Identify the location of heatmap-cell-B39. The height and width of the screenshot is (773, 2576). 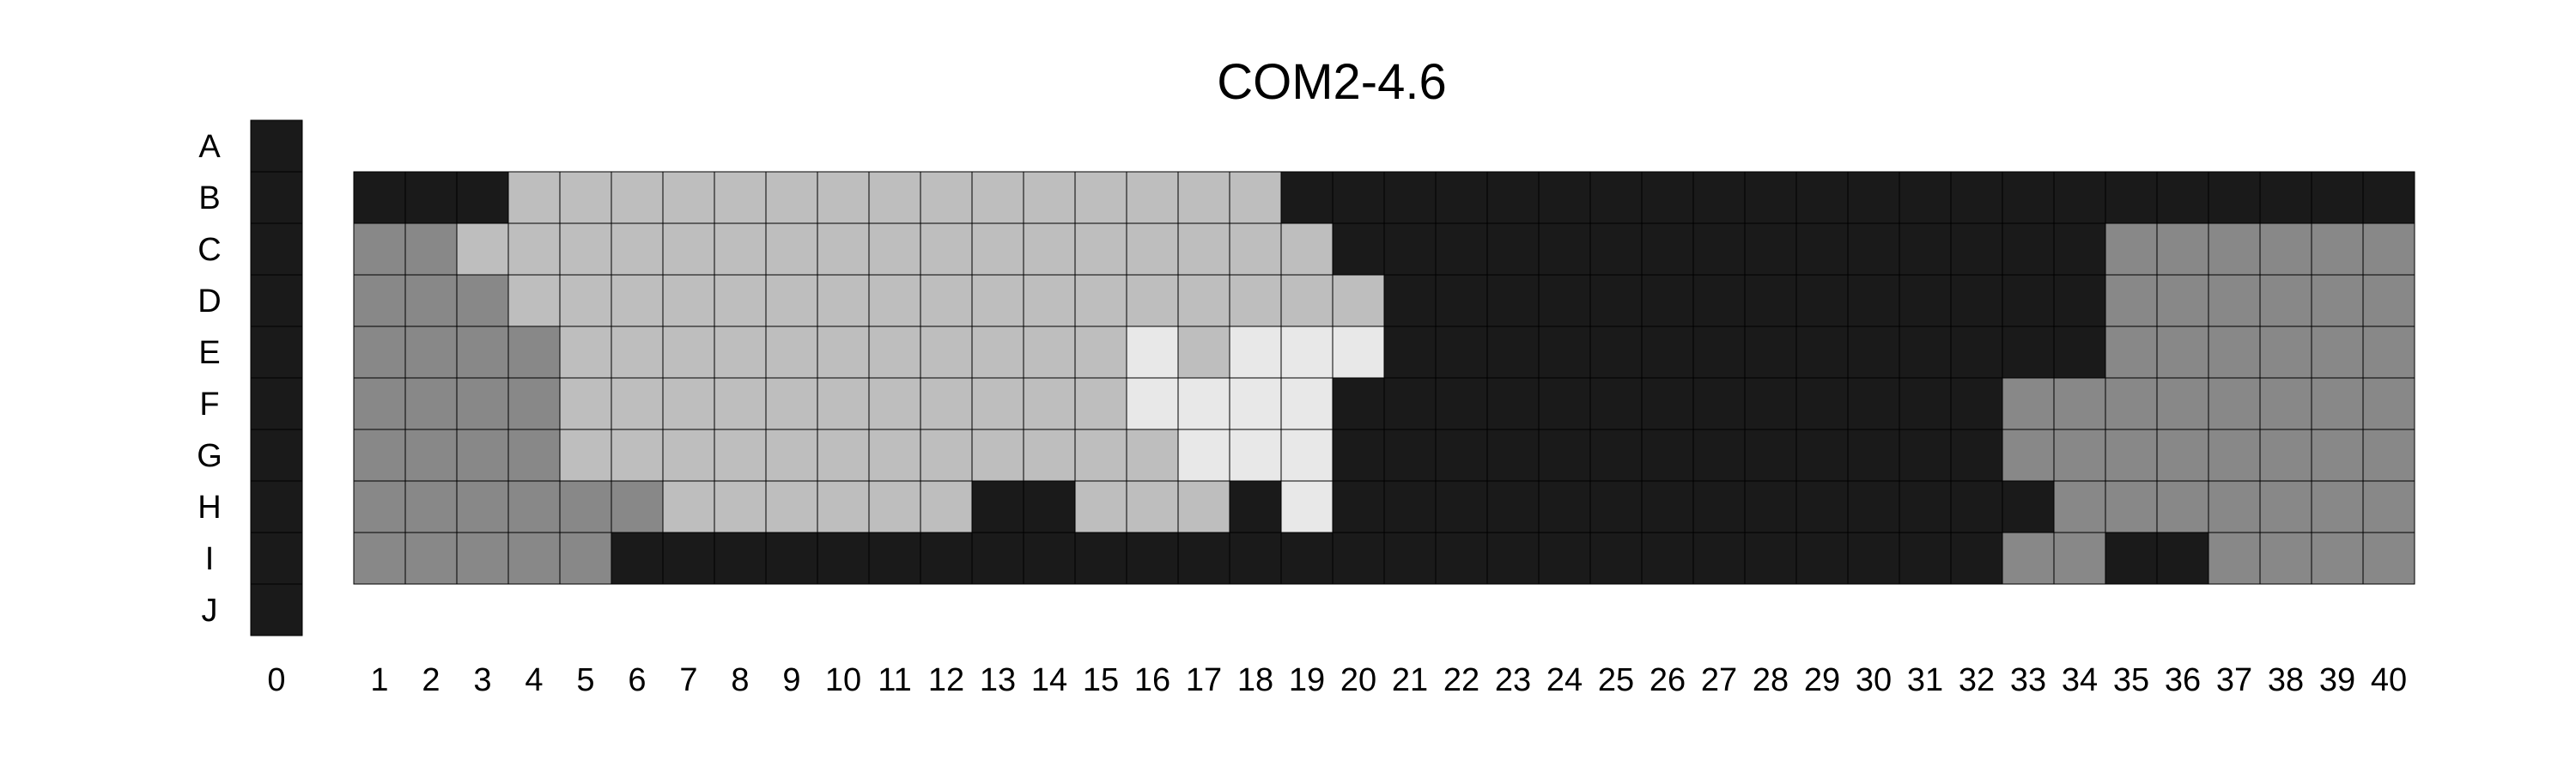
(2338, 197).